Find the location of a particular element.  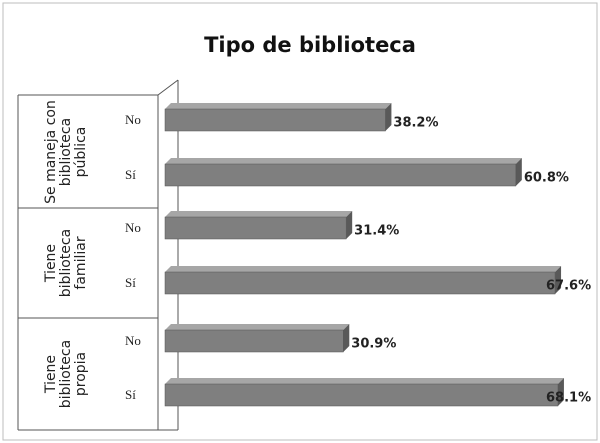

group-label: Tiene biblioteca familiar is located at coordinates (65, 263).